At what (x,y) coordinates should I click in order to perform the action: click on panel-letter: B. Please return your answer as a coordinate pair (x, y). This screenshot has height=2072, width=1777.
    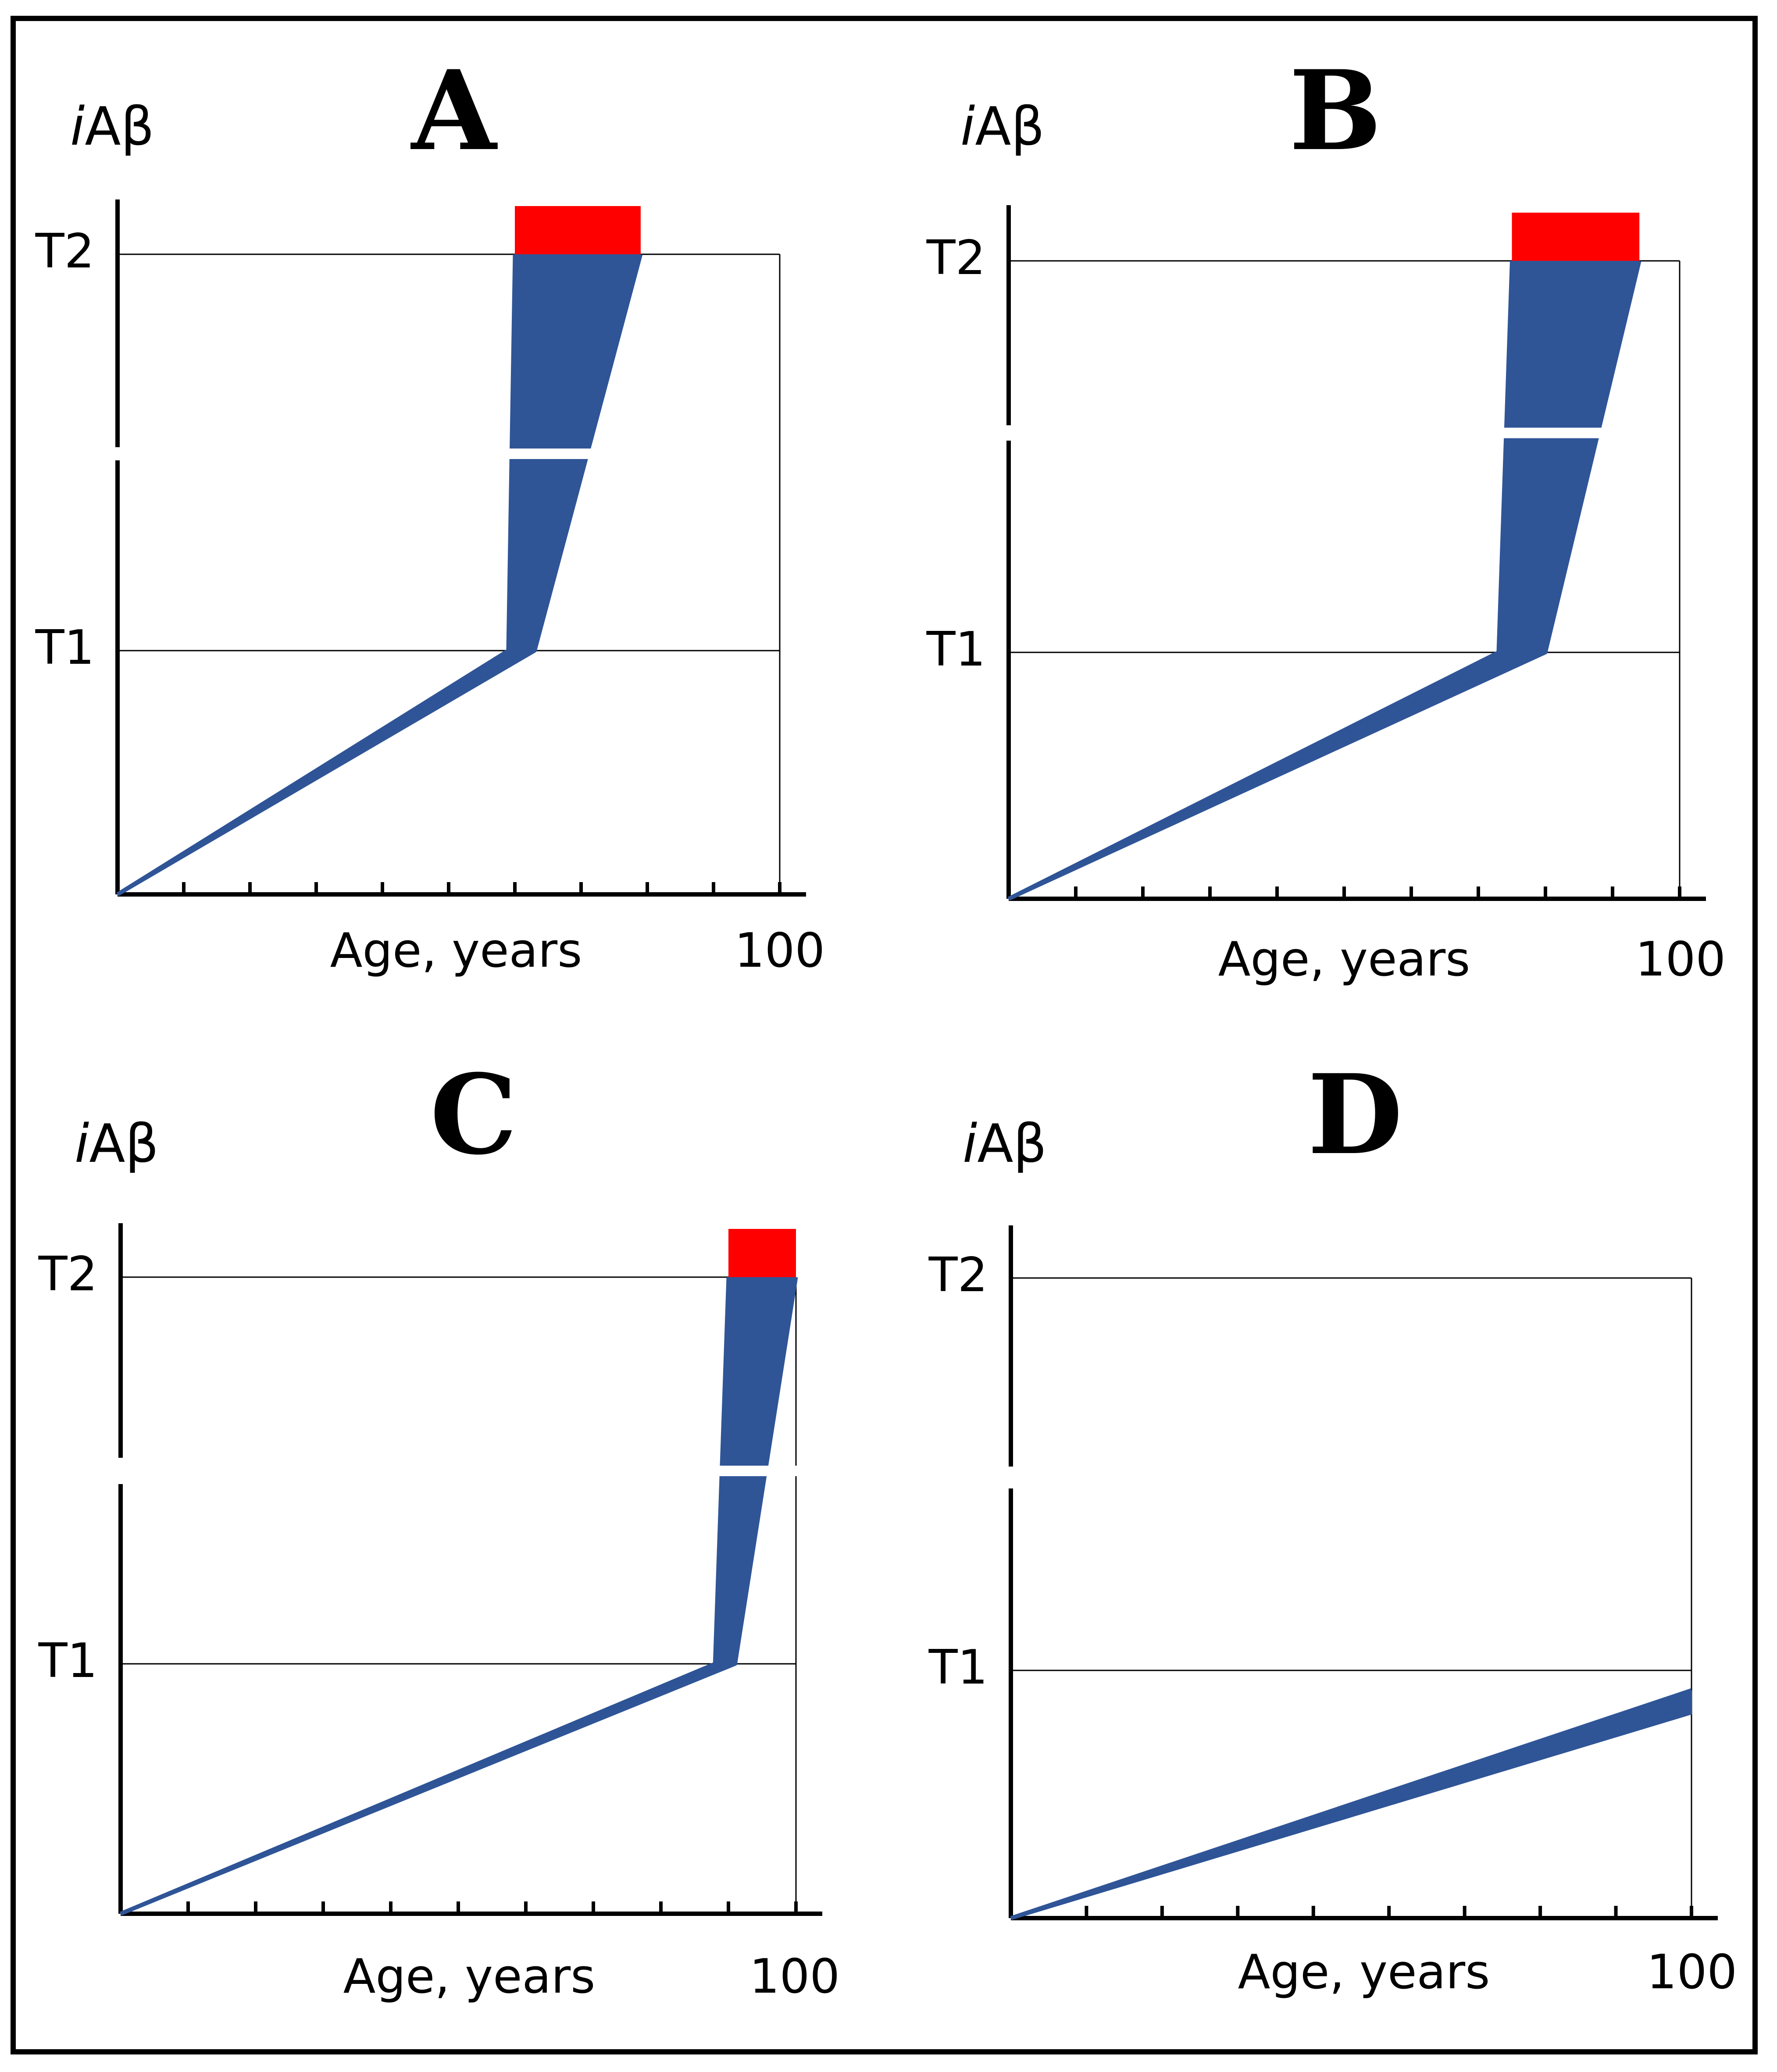
    Looking at the image, I should click on (1335, 110).